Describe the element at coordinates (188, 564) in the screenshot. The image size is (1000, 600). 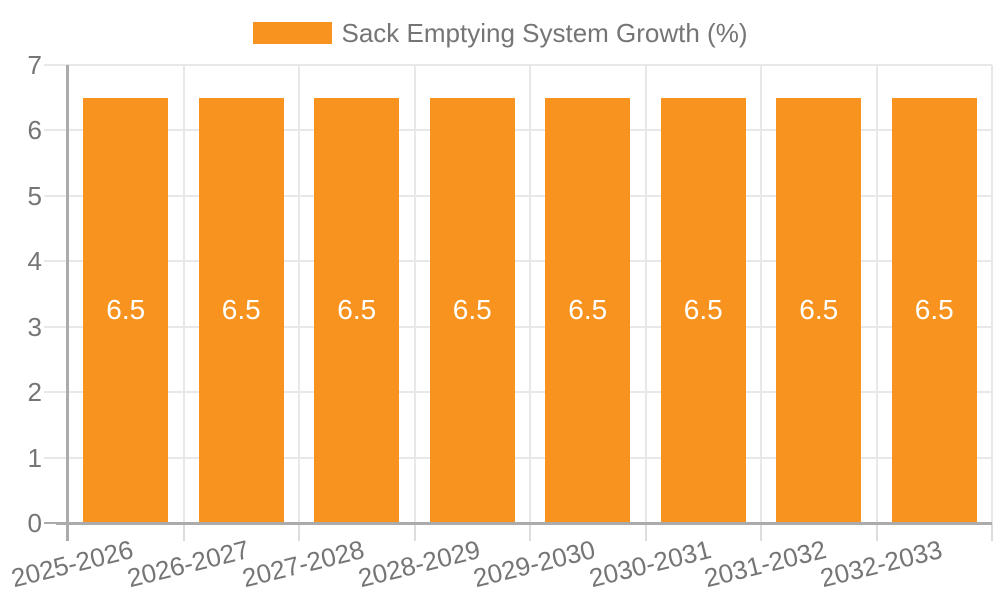
I see `x-axis-label: 2026-2027` at that location.